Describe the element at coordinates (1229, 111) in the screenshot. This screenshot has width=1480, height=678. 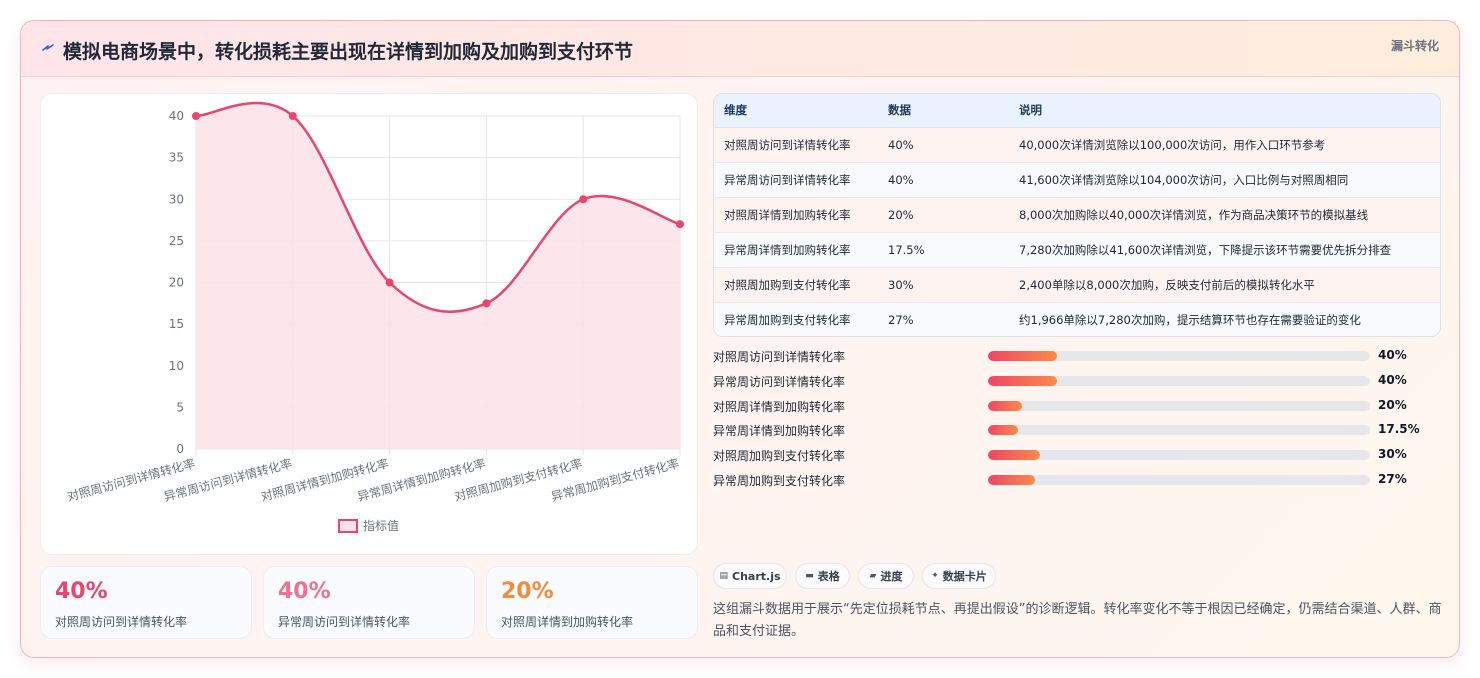
I see `column-header-description: 说明` at that location.